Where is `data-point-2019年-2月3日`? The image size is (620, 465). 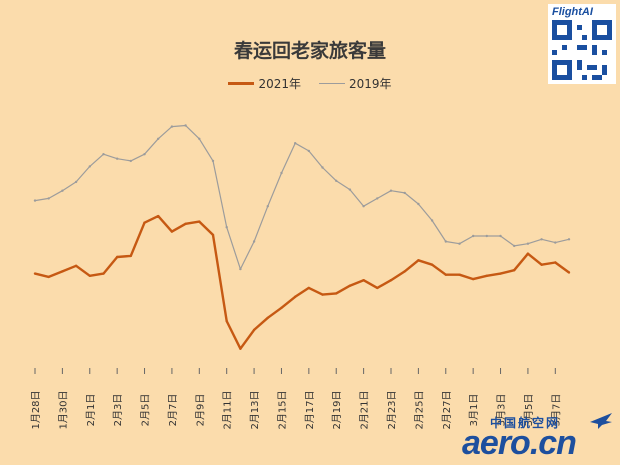
data-point-2019年-2月3日 is located at coordinates (117, 158).